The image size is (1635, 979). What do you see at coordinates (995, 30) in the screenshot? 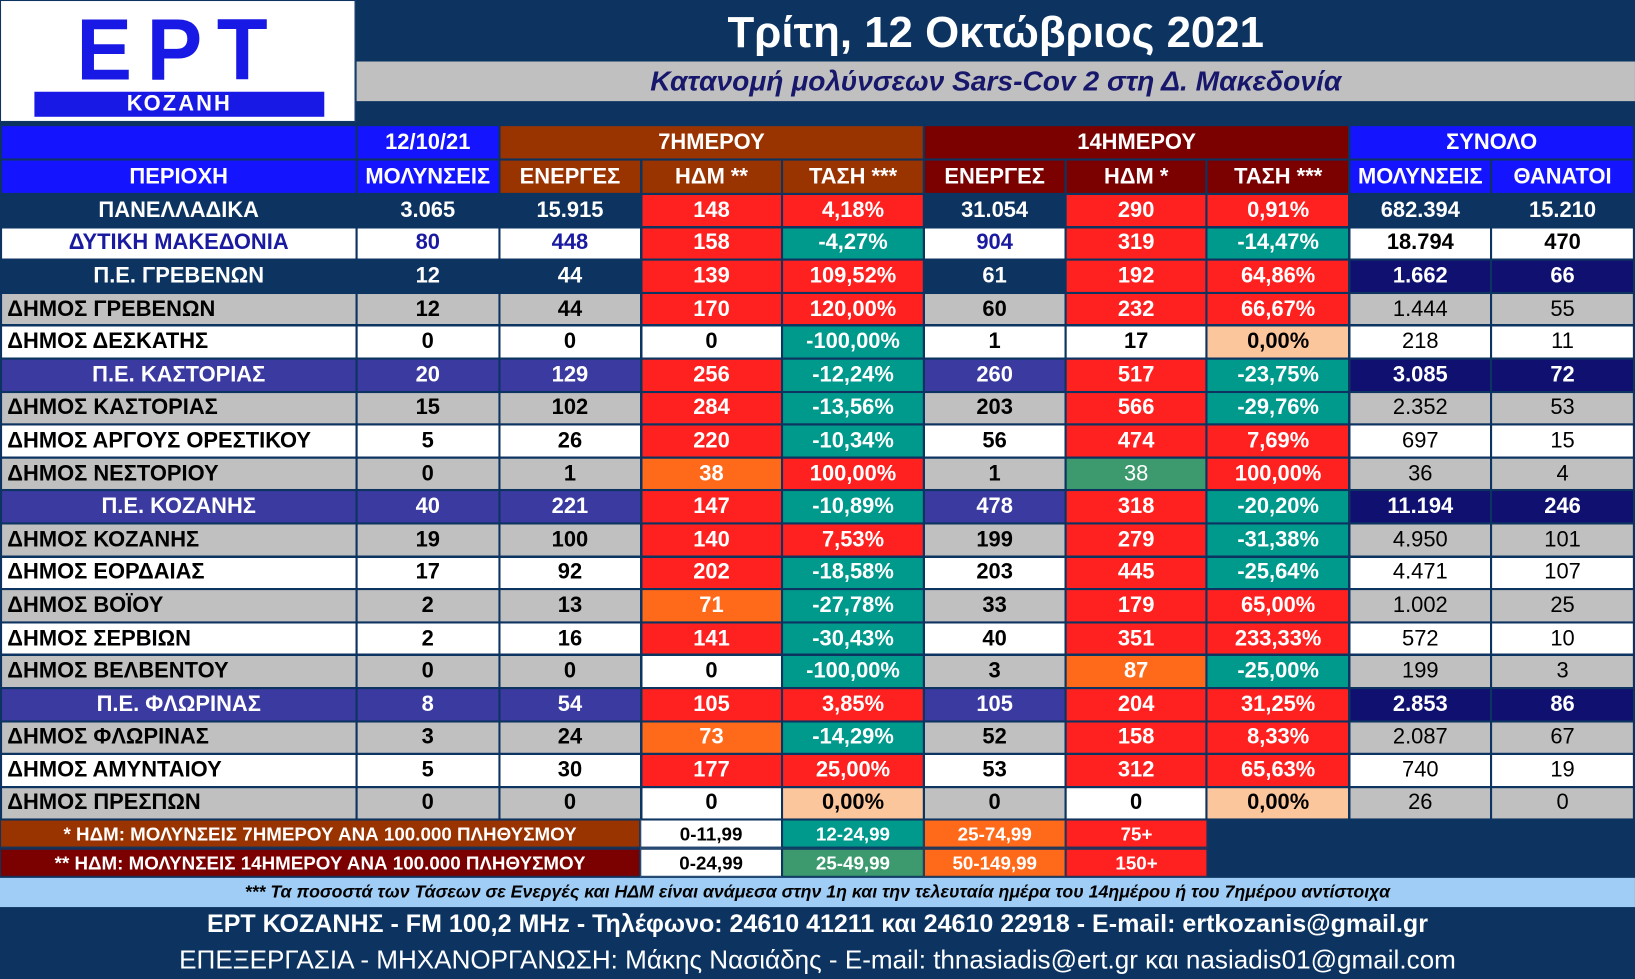
I see `page-title: Τρίτη, 12 Οκτώβριος 2021` at bounding box center [995, 30].